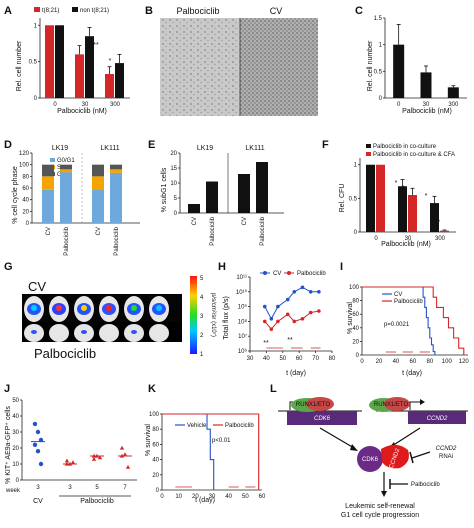 The height and width of the screenshot is (528, 474). Describe the element at coordinates (414, 155) in the screenshot. I see `legend-coculture-cfa: Palbociclib in co-culture & CFA` at that location.